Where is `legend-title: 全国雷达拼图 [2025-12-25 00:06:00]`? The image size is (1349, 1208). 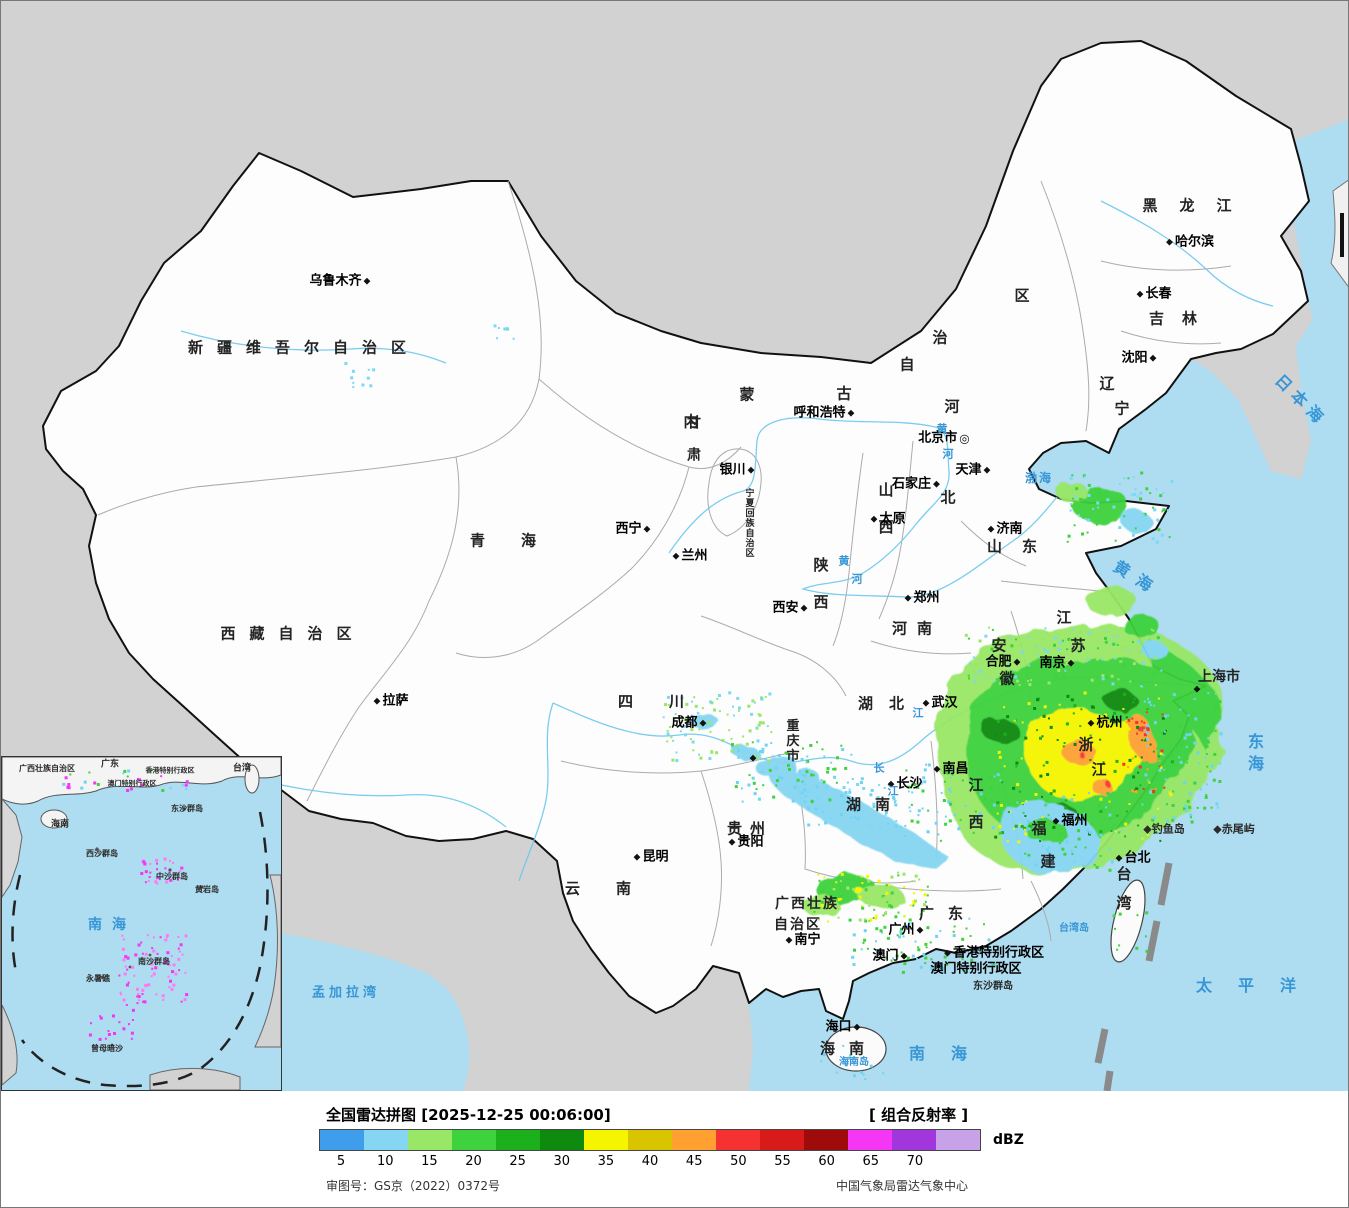
legend-title: 全国雷达拼图 [2025-12-25 00:06:00] is located at coordinates (468, 1115).